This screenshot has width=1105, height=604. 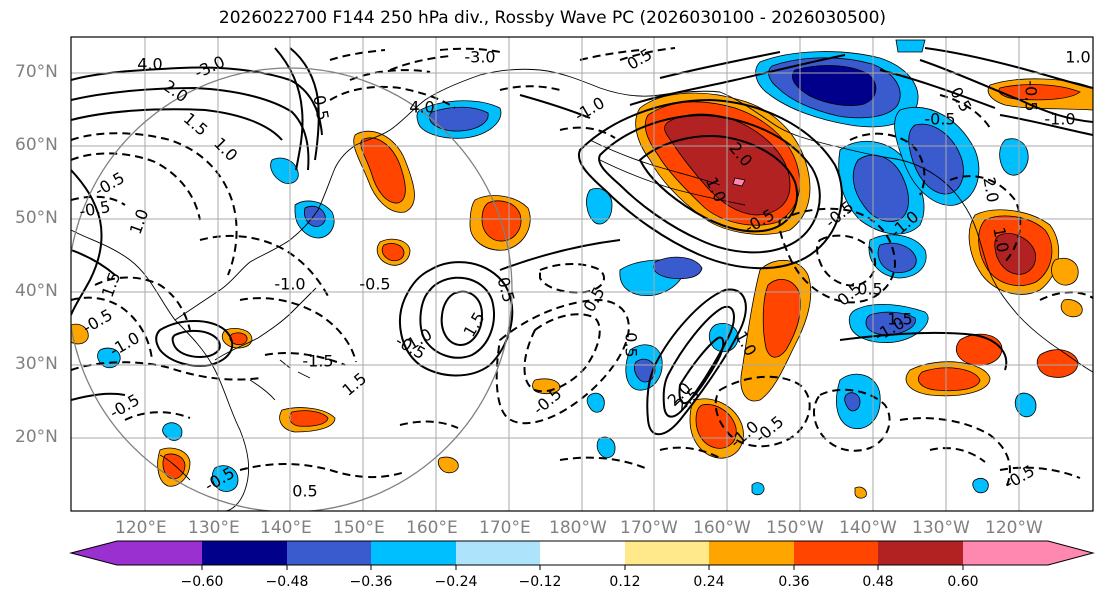 What do you see at coordinates (359, 528) in the screenshot?
I see `lon-label-150e: 150°E` at bounding box center [359, 528].